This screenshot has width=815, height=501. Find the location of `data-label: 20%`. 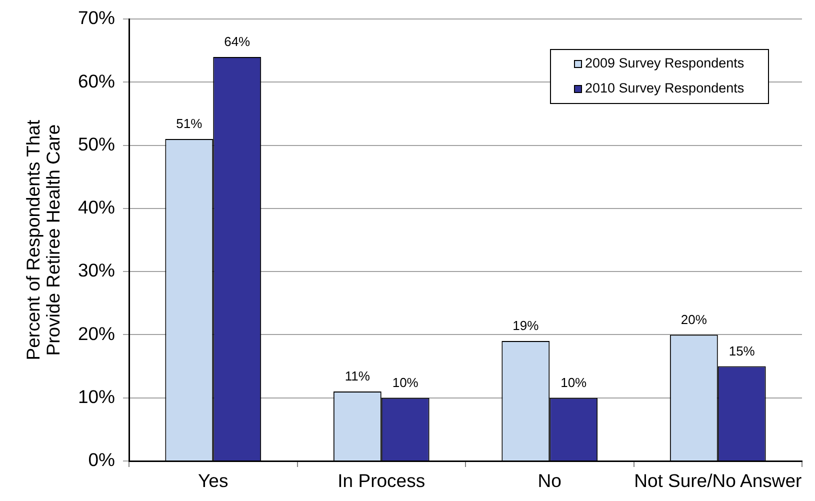

data-label: 20% is located at coordinates (694, 319).